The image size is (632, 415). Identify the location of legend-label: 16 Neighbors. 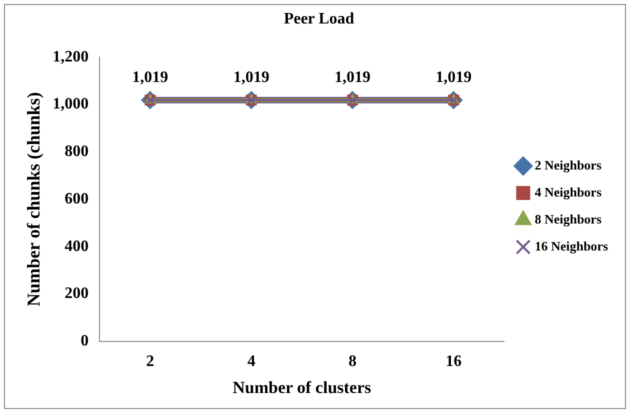
(571, 246).